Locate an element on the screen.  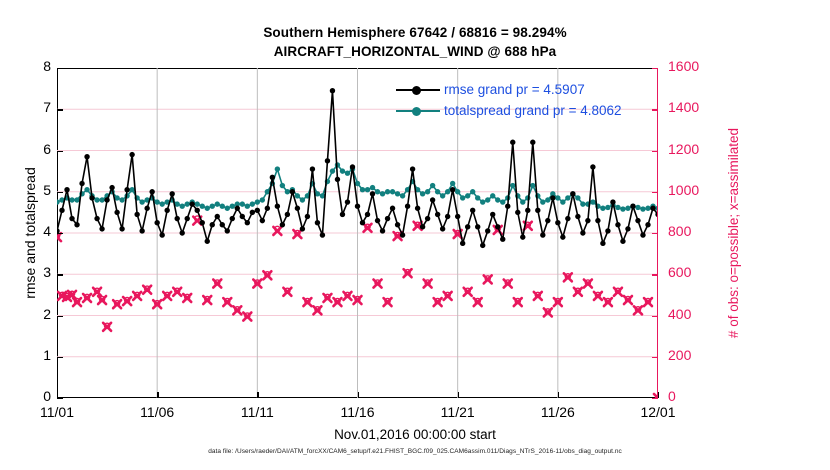
legend-item-totalspread: totalspread grand pr = 4.8062 is located at coordinates (509, 110).